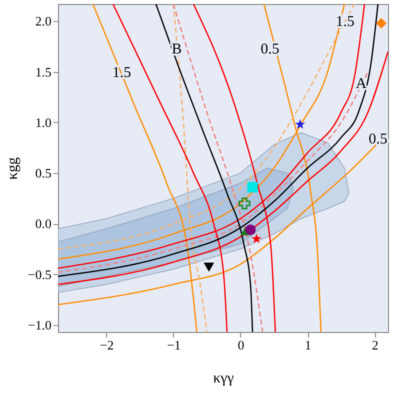 This screenshot has width=417, height=396. I want to click on x-tick-label: −1, so click(173, 345).